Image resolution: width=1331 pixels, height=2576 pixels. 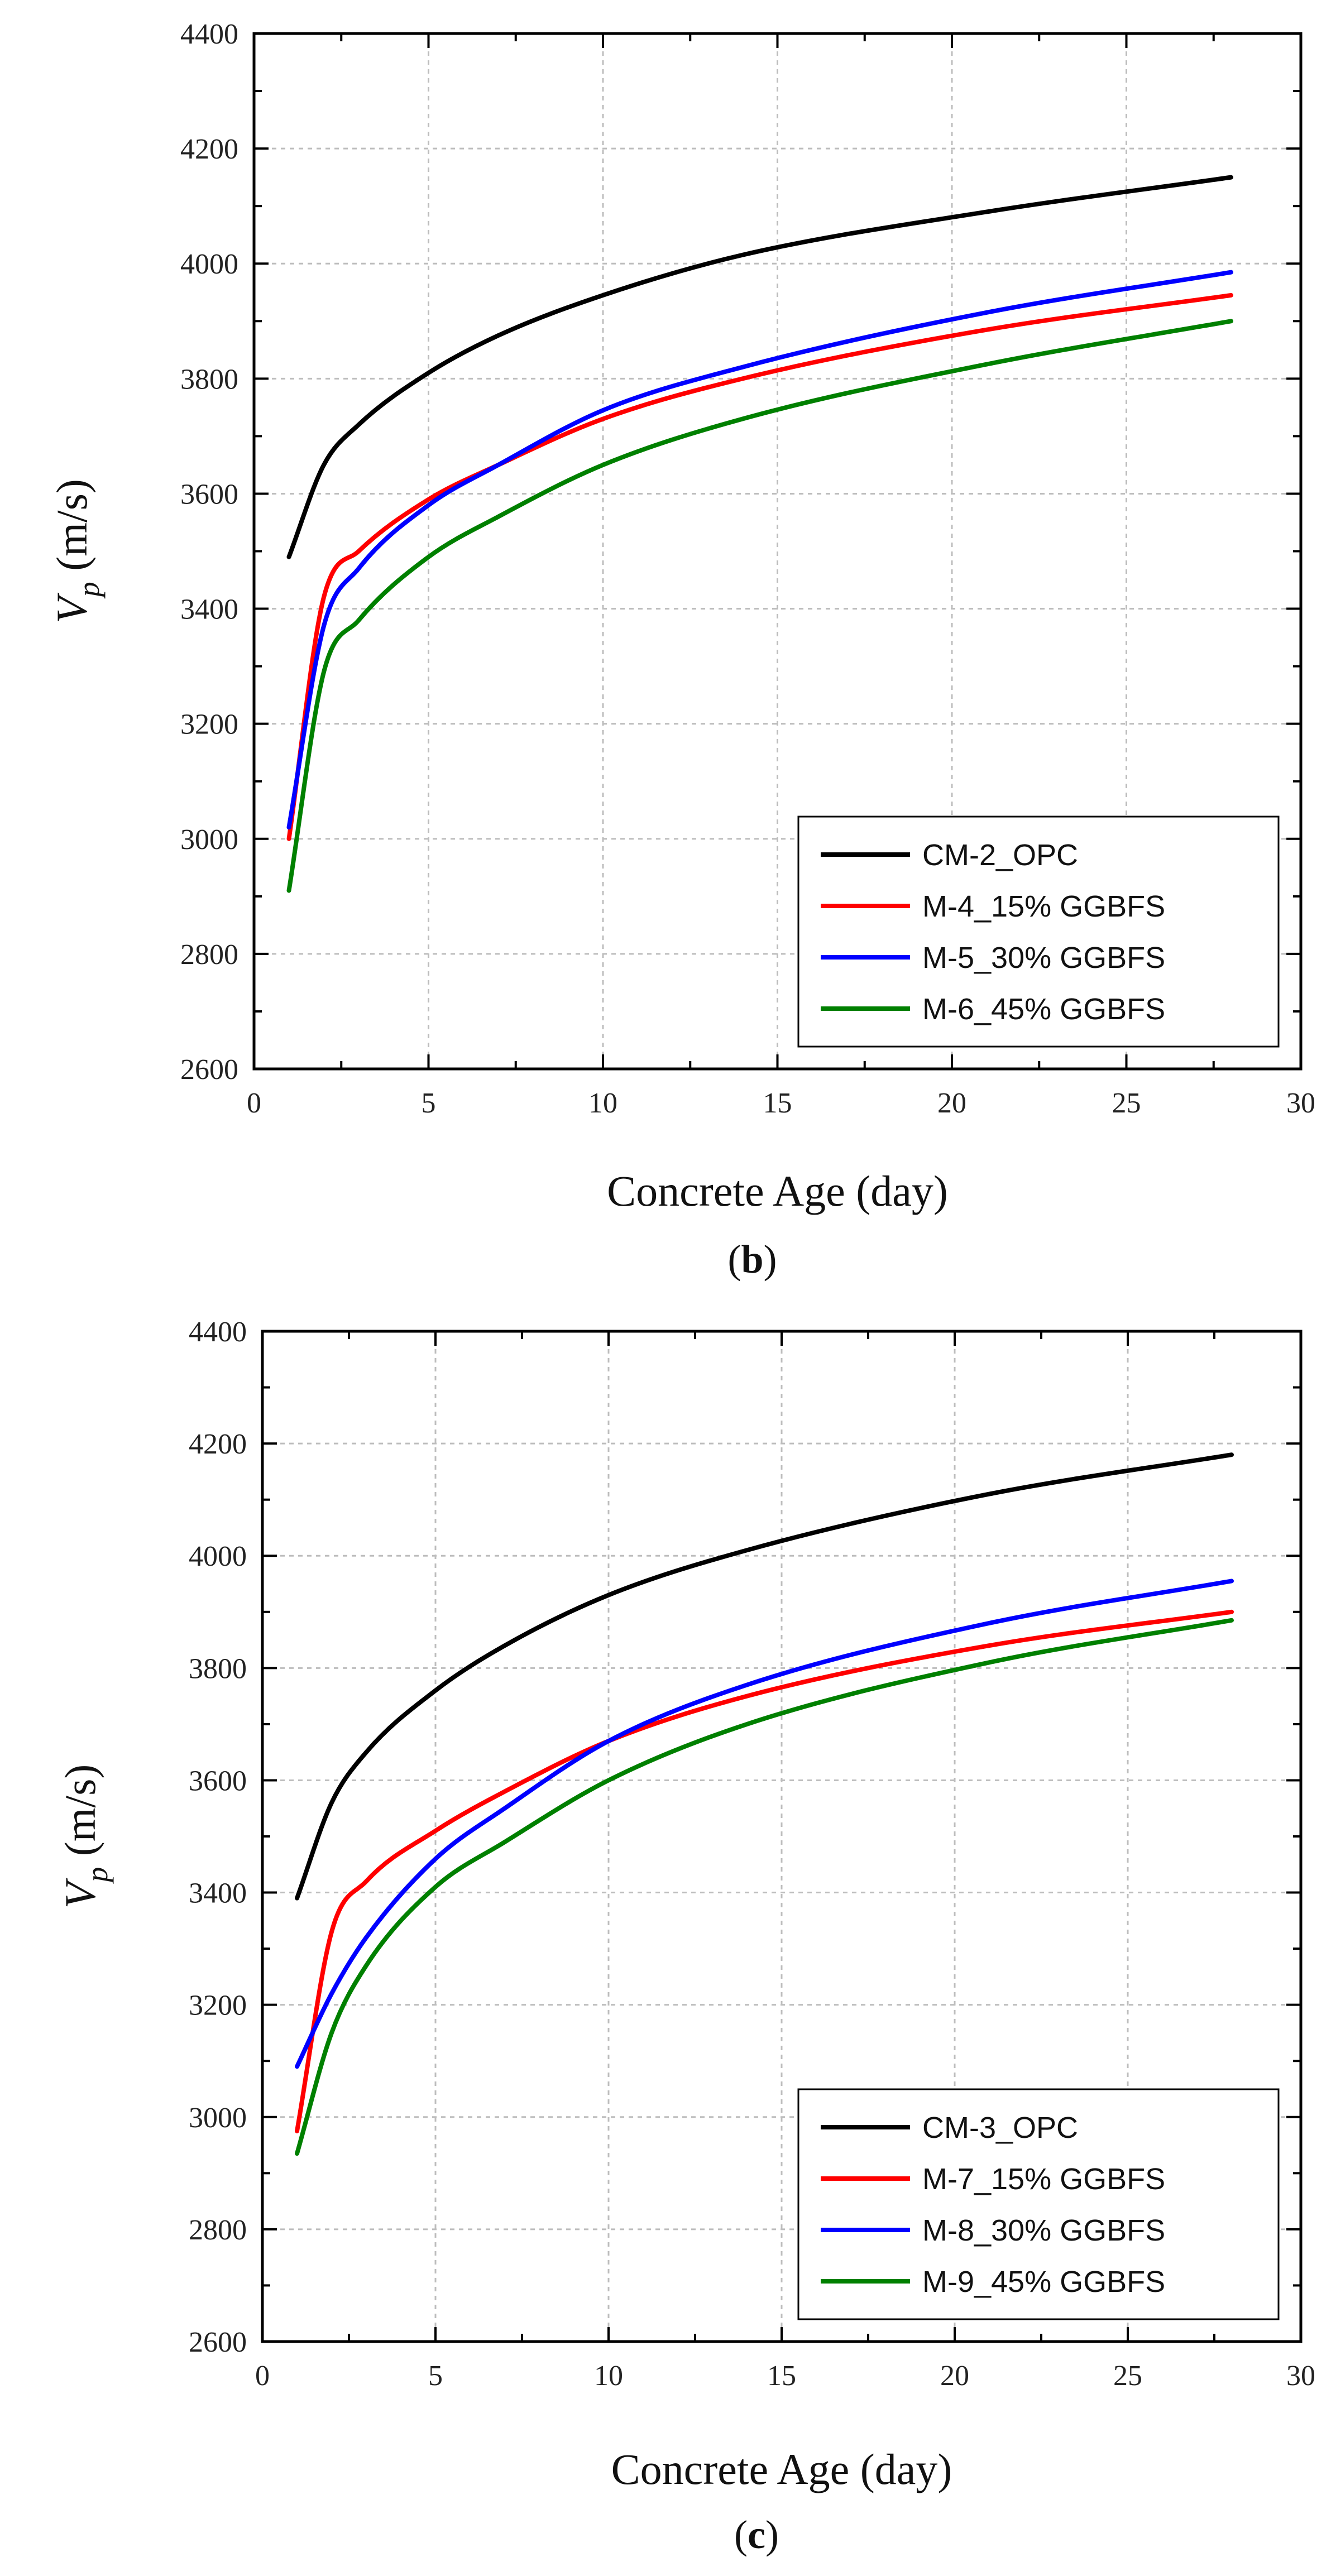 What do you see at coordinates (1000, 2128) in the screenshot?
I see `legend-label-1: CM-3_OPC` at bounding box center [1000, 2128].